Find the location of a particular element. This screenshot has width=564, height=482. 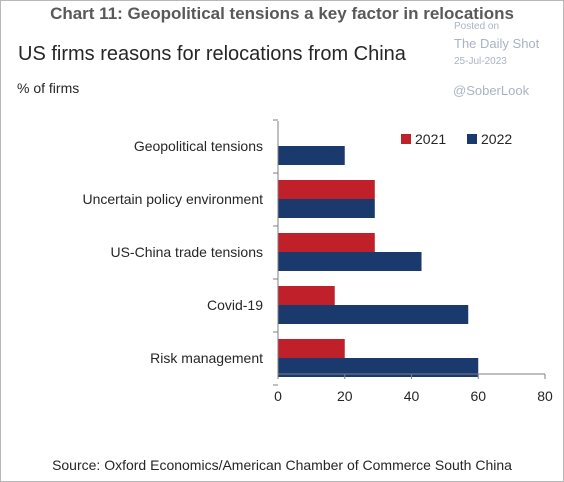

x-tick-label: 60 is located at coordinates (478, 396).